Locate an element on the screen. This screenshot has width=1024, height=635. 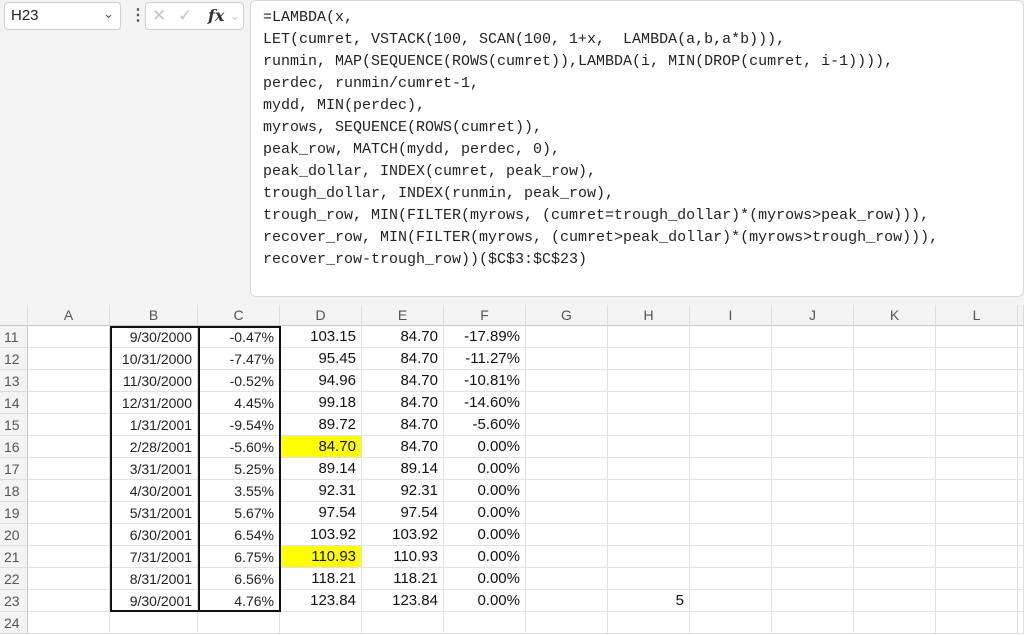
vertical-dots-icon: ⋮ is located at coordinates (138, 15).